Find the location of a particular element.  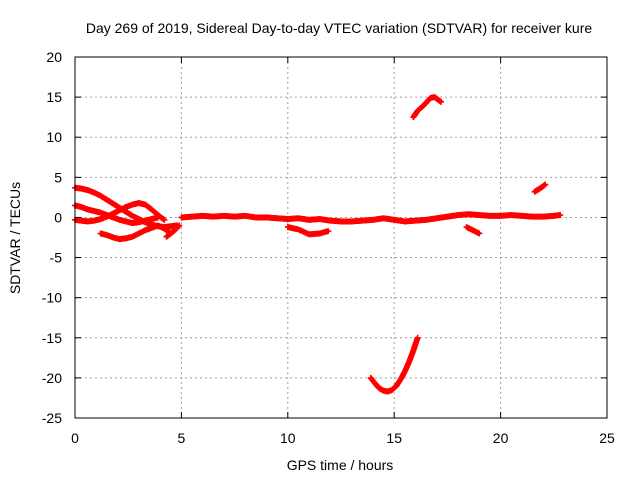

y-tick-label: 5 is located at coordinates (58, 177).